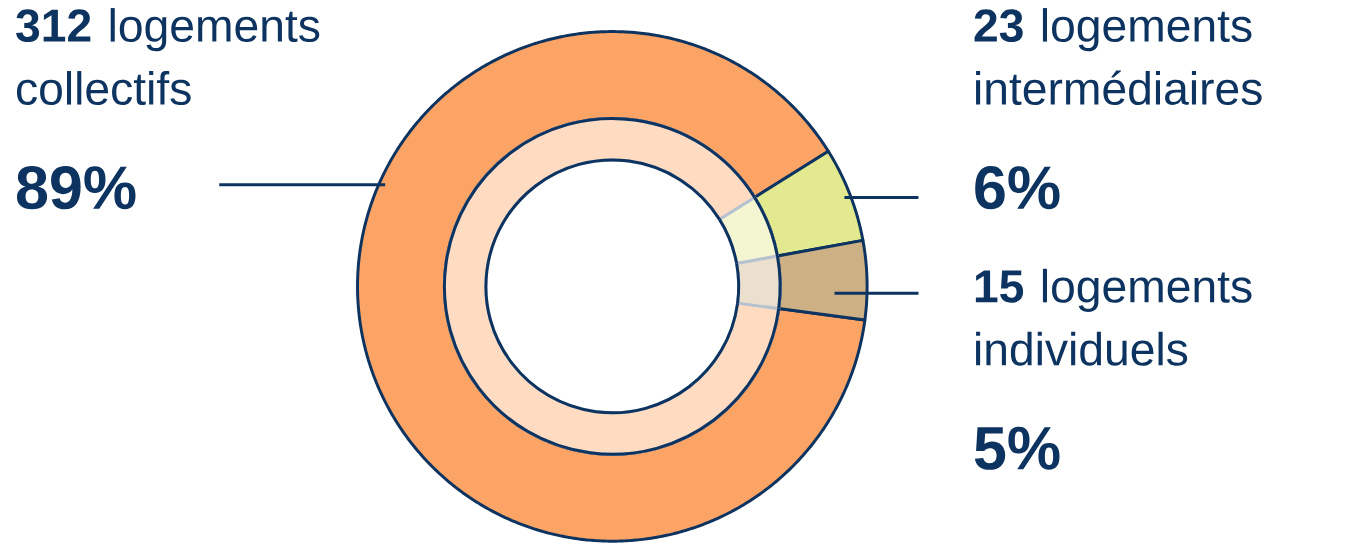 The height and width of the screenshot is (544, 1368). Describe the element at coordinates (1113, 317) in the screenshot. I see `legend-label: 15 logements individuels` at that location.